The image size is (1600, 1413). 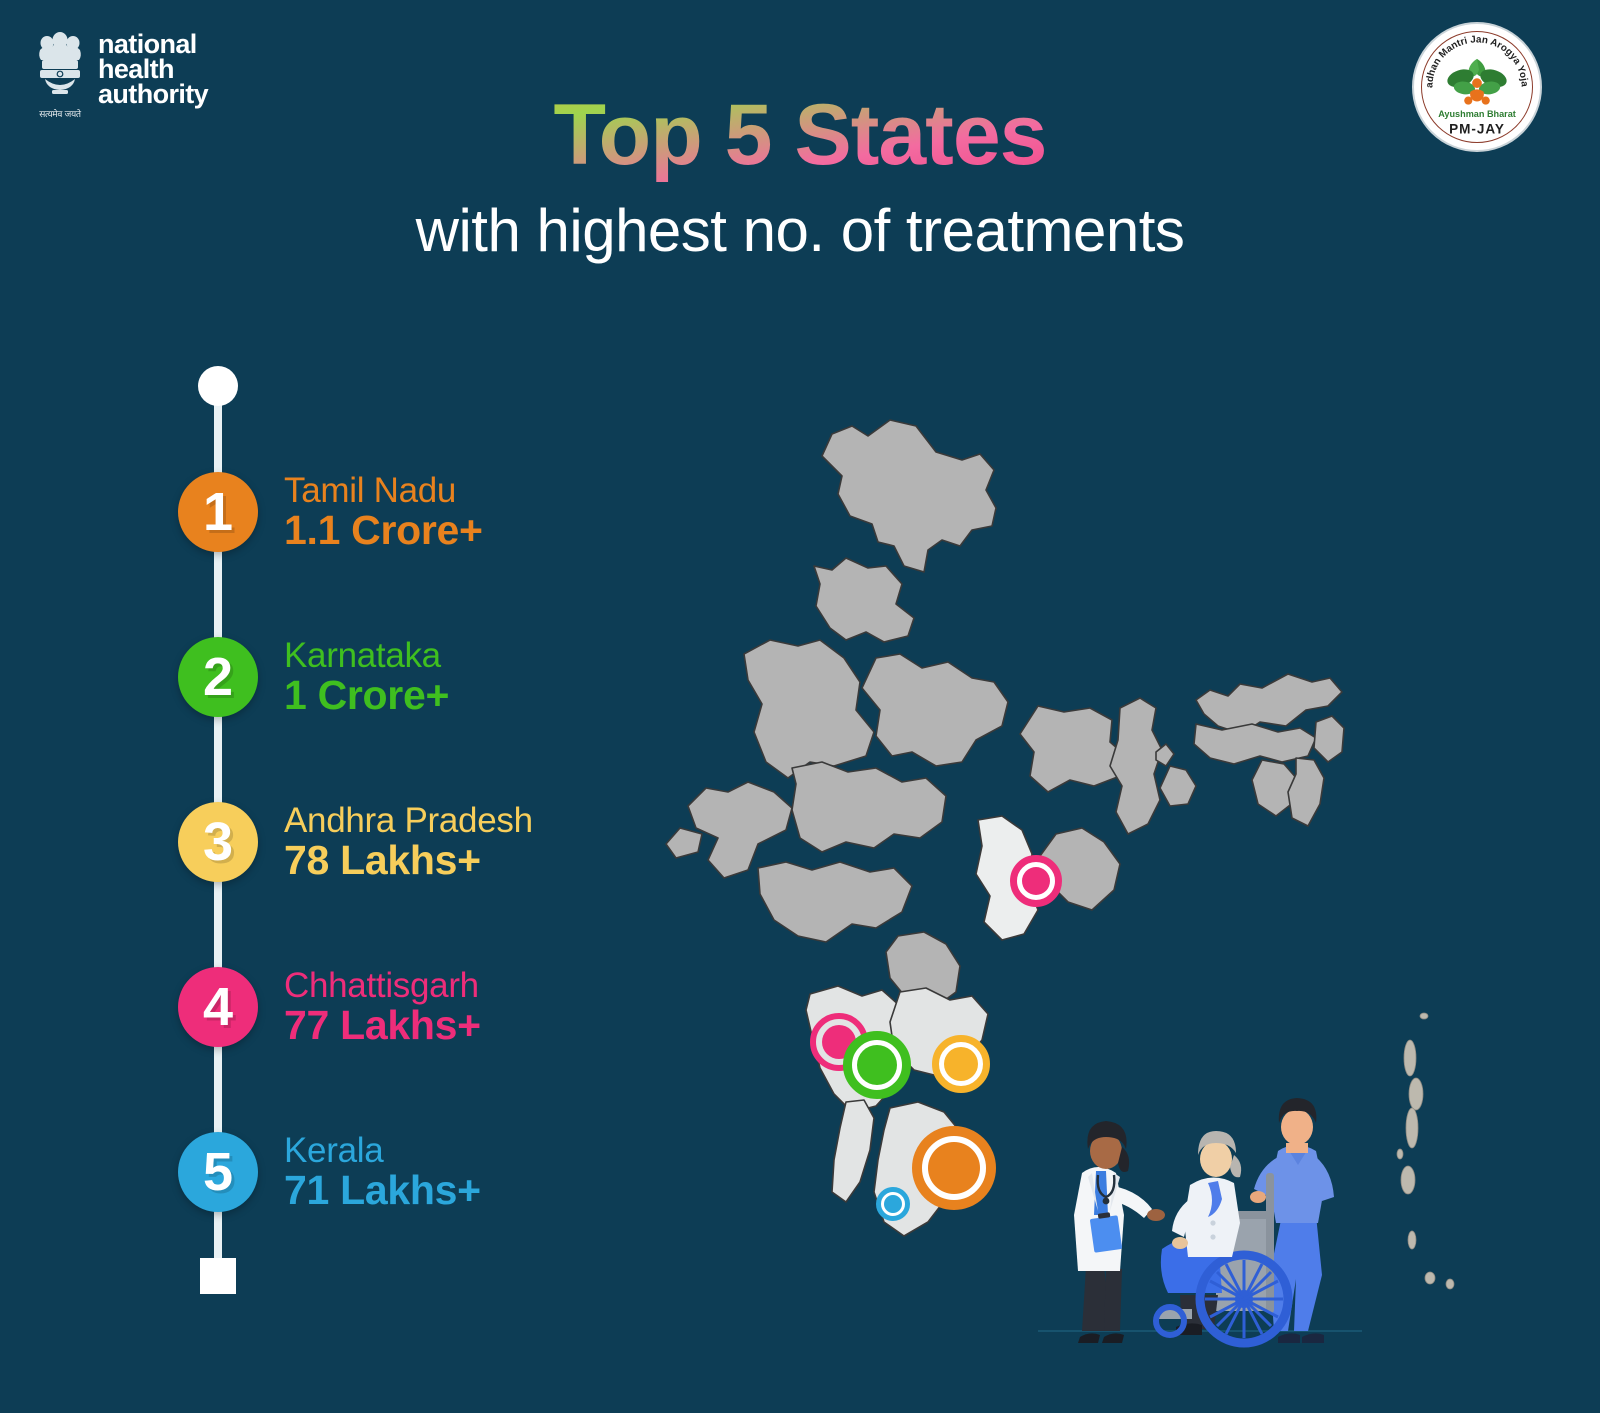 I want to click on ranking-item-5: 5 Kerala 71 Lakhs+, so click(x=329, y=1172).